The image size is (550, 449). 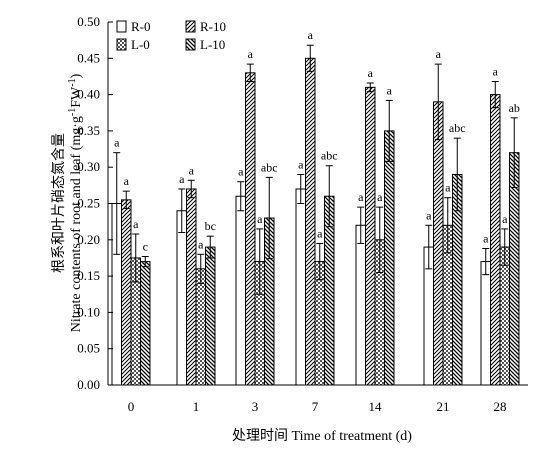 What do you see at coordinates (500, 406) in the screenshot?
I see `x-tick-label: 28` at bounding box center [500, 406].